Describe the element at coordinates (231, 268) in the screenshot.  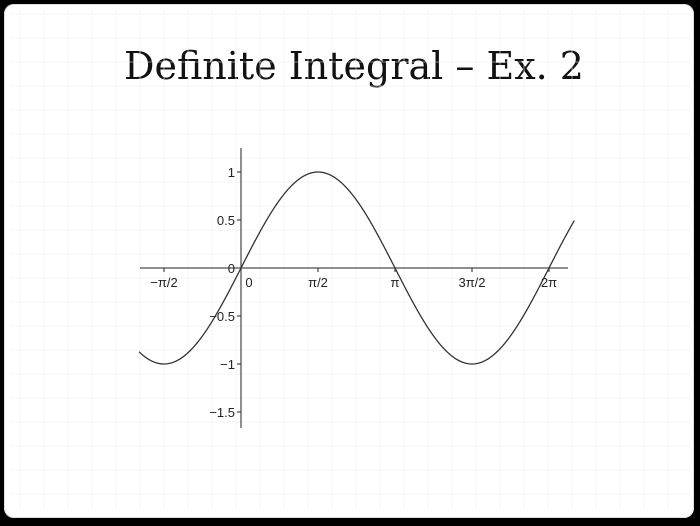
I see `y-tick-label: 0` at that location.